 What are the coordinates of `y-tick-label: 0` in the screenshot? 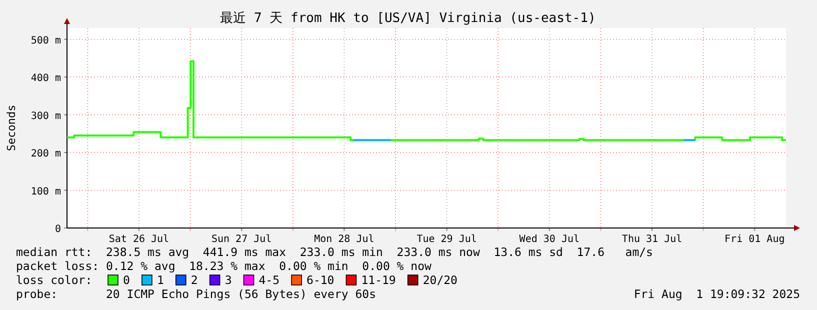 It's located at (57, 229).